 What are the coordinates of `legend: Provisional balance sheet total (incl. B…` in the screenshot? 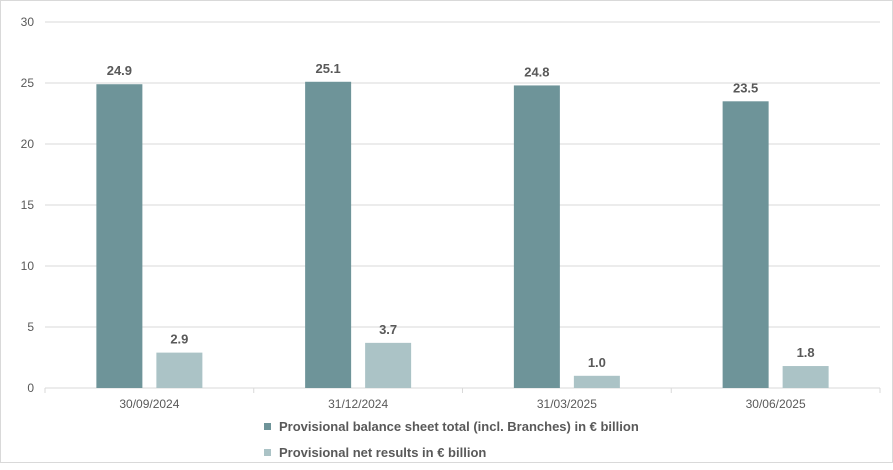 It's located at (451, 444).